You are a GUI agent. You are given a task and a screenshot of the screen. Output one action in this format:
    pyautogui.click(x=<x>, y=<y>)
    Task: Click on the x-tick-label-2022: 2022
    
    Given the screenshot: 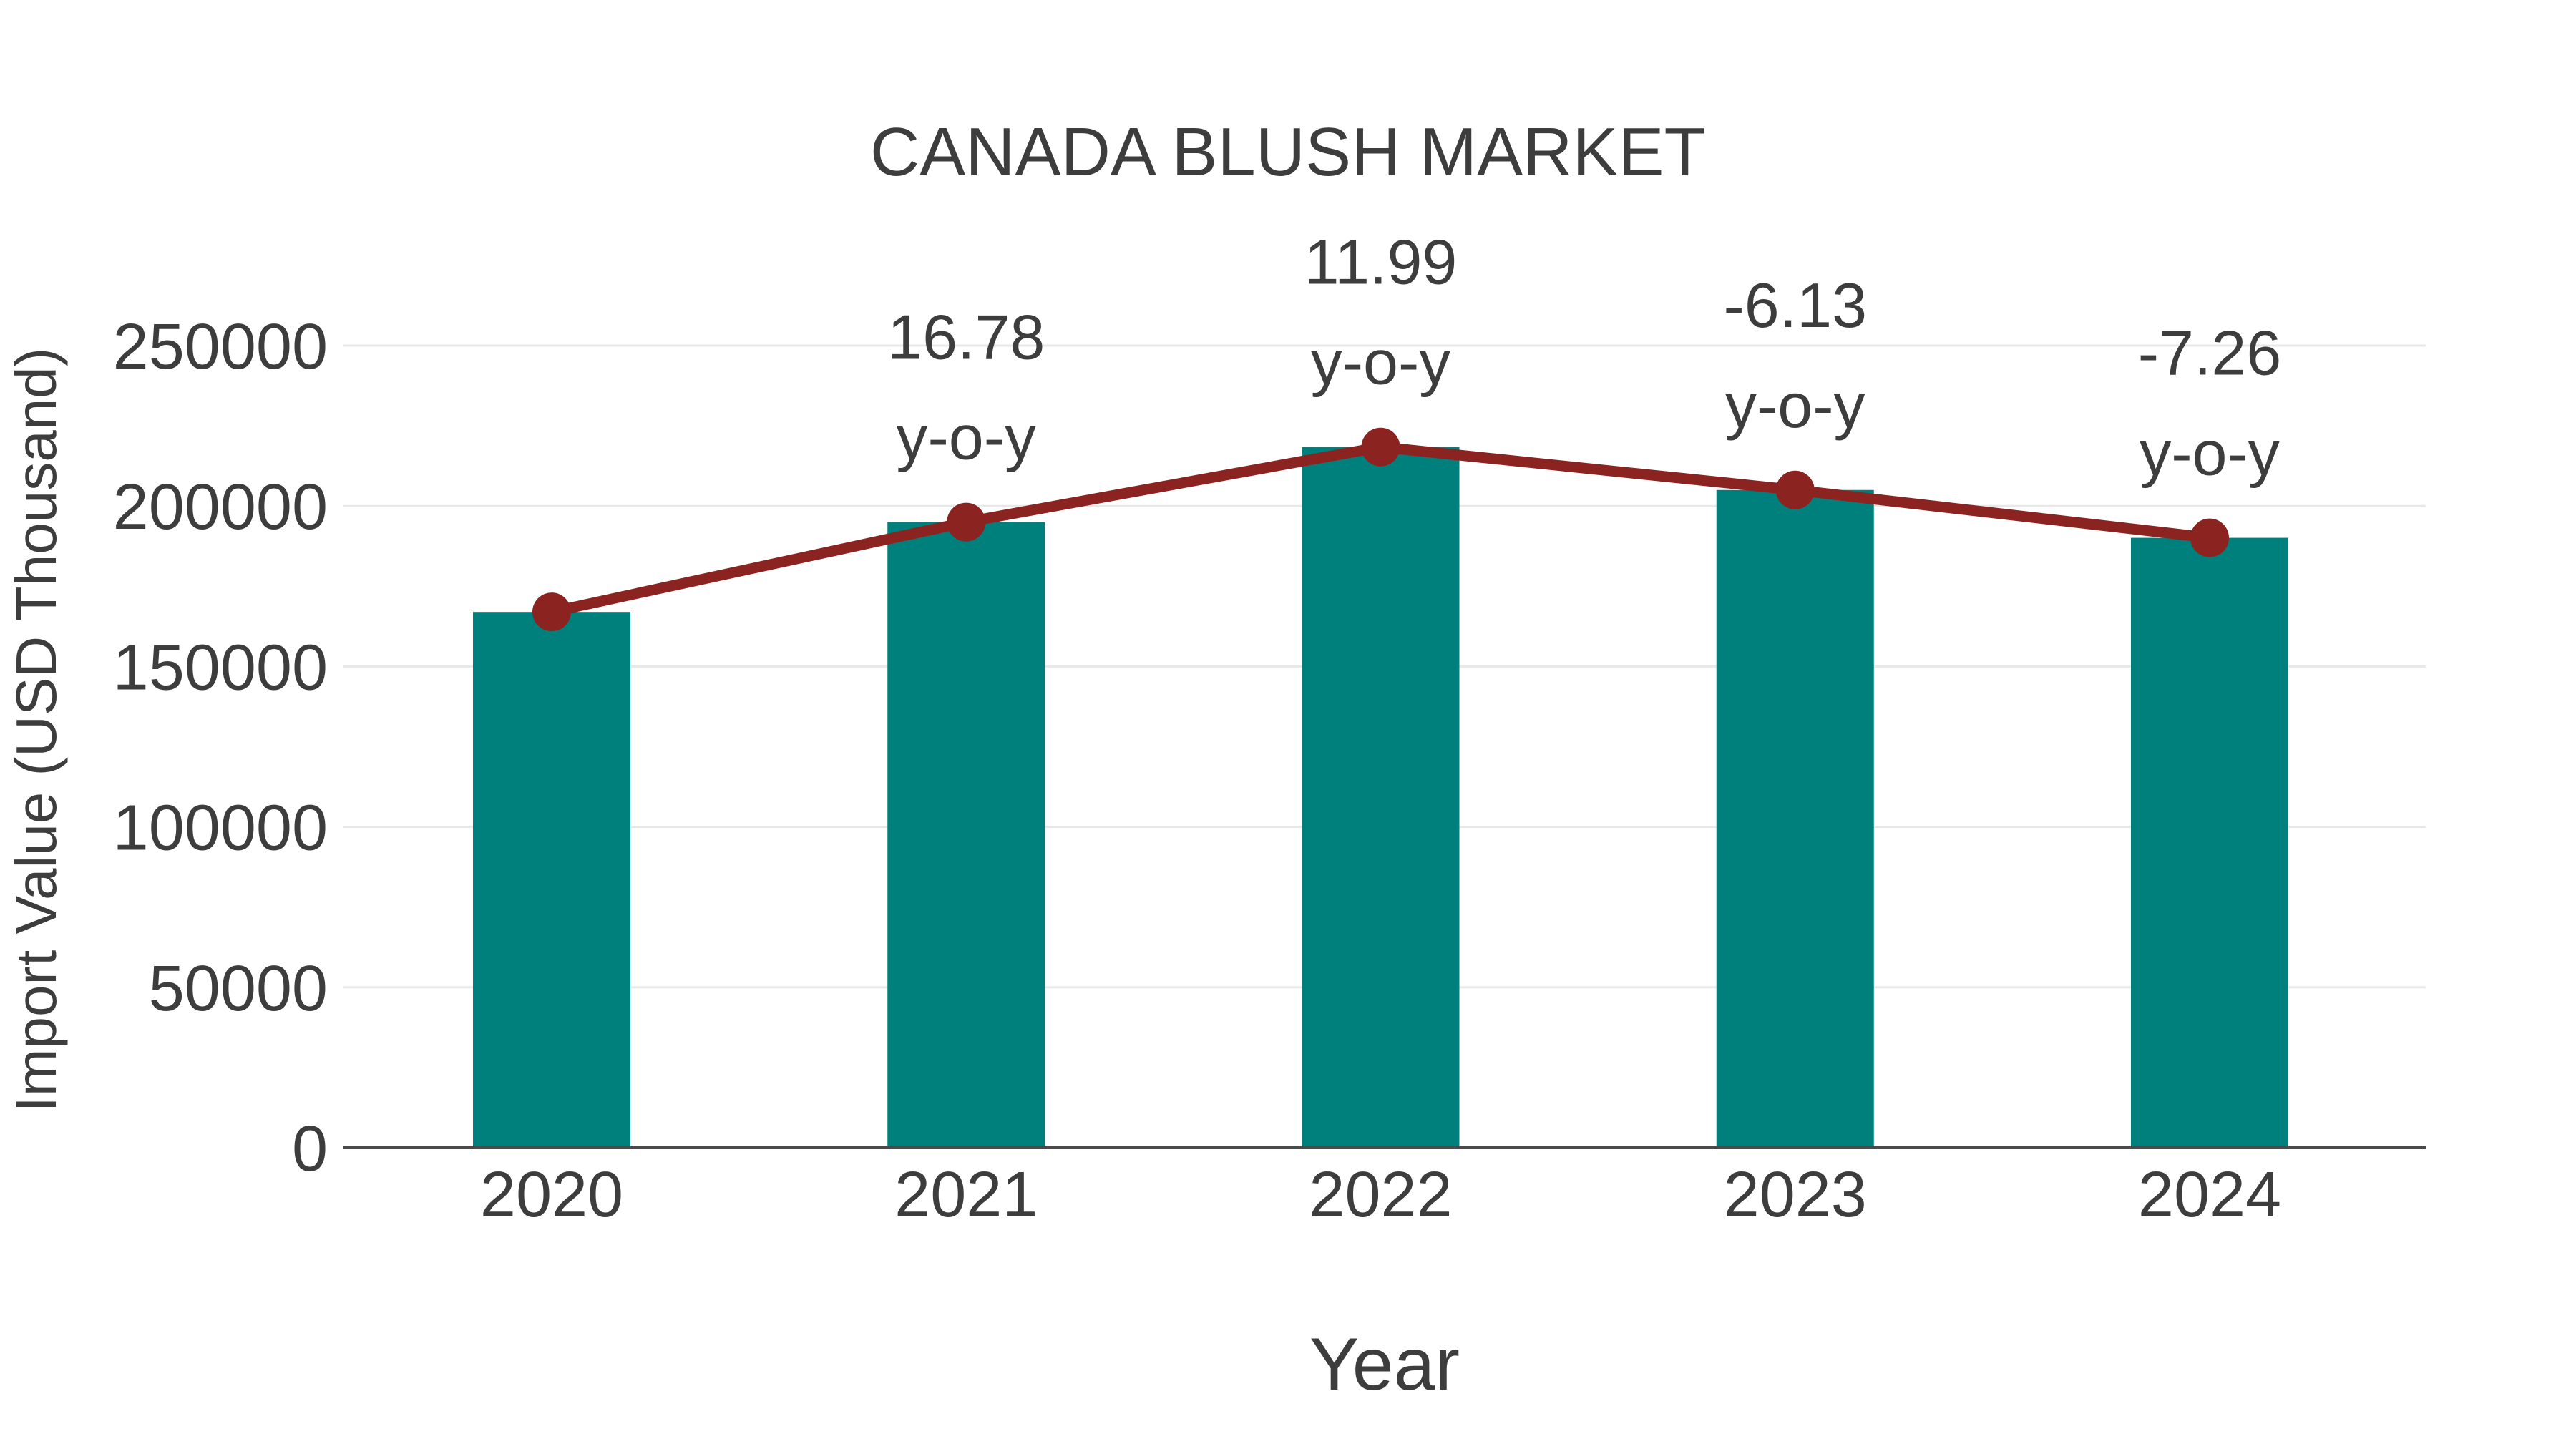 What is the action you would take?
    pyautogui.click(x=1380, y=1195)
    